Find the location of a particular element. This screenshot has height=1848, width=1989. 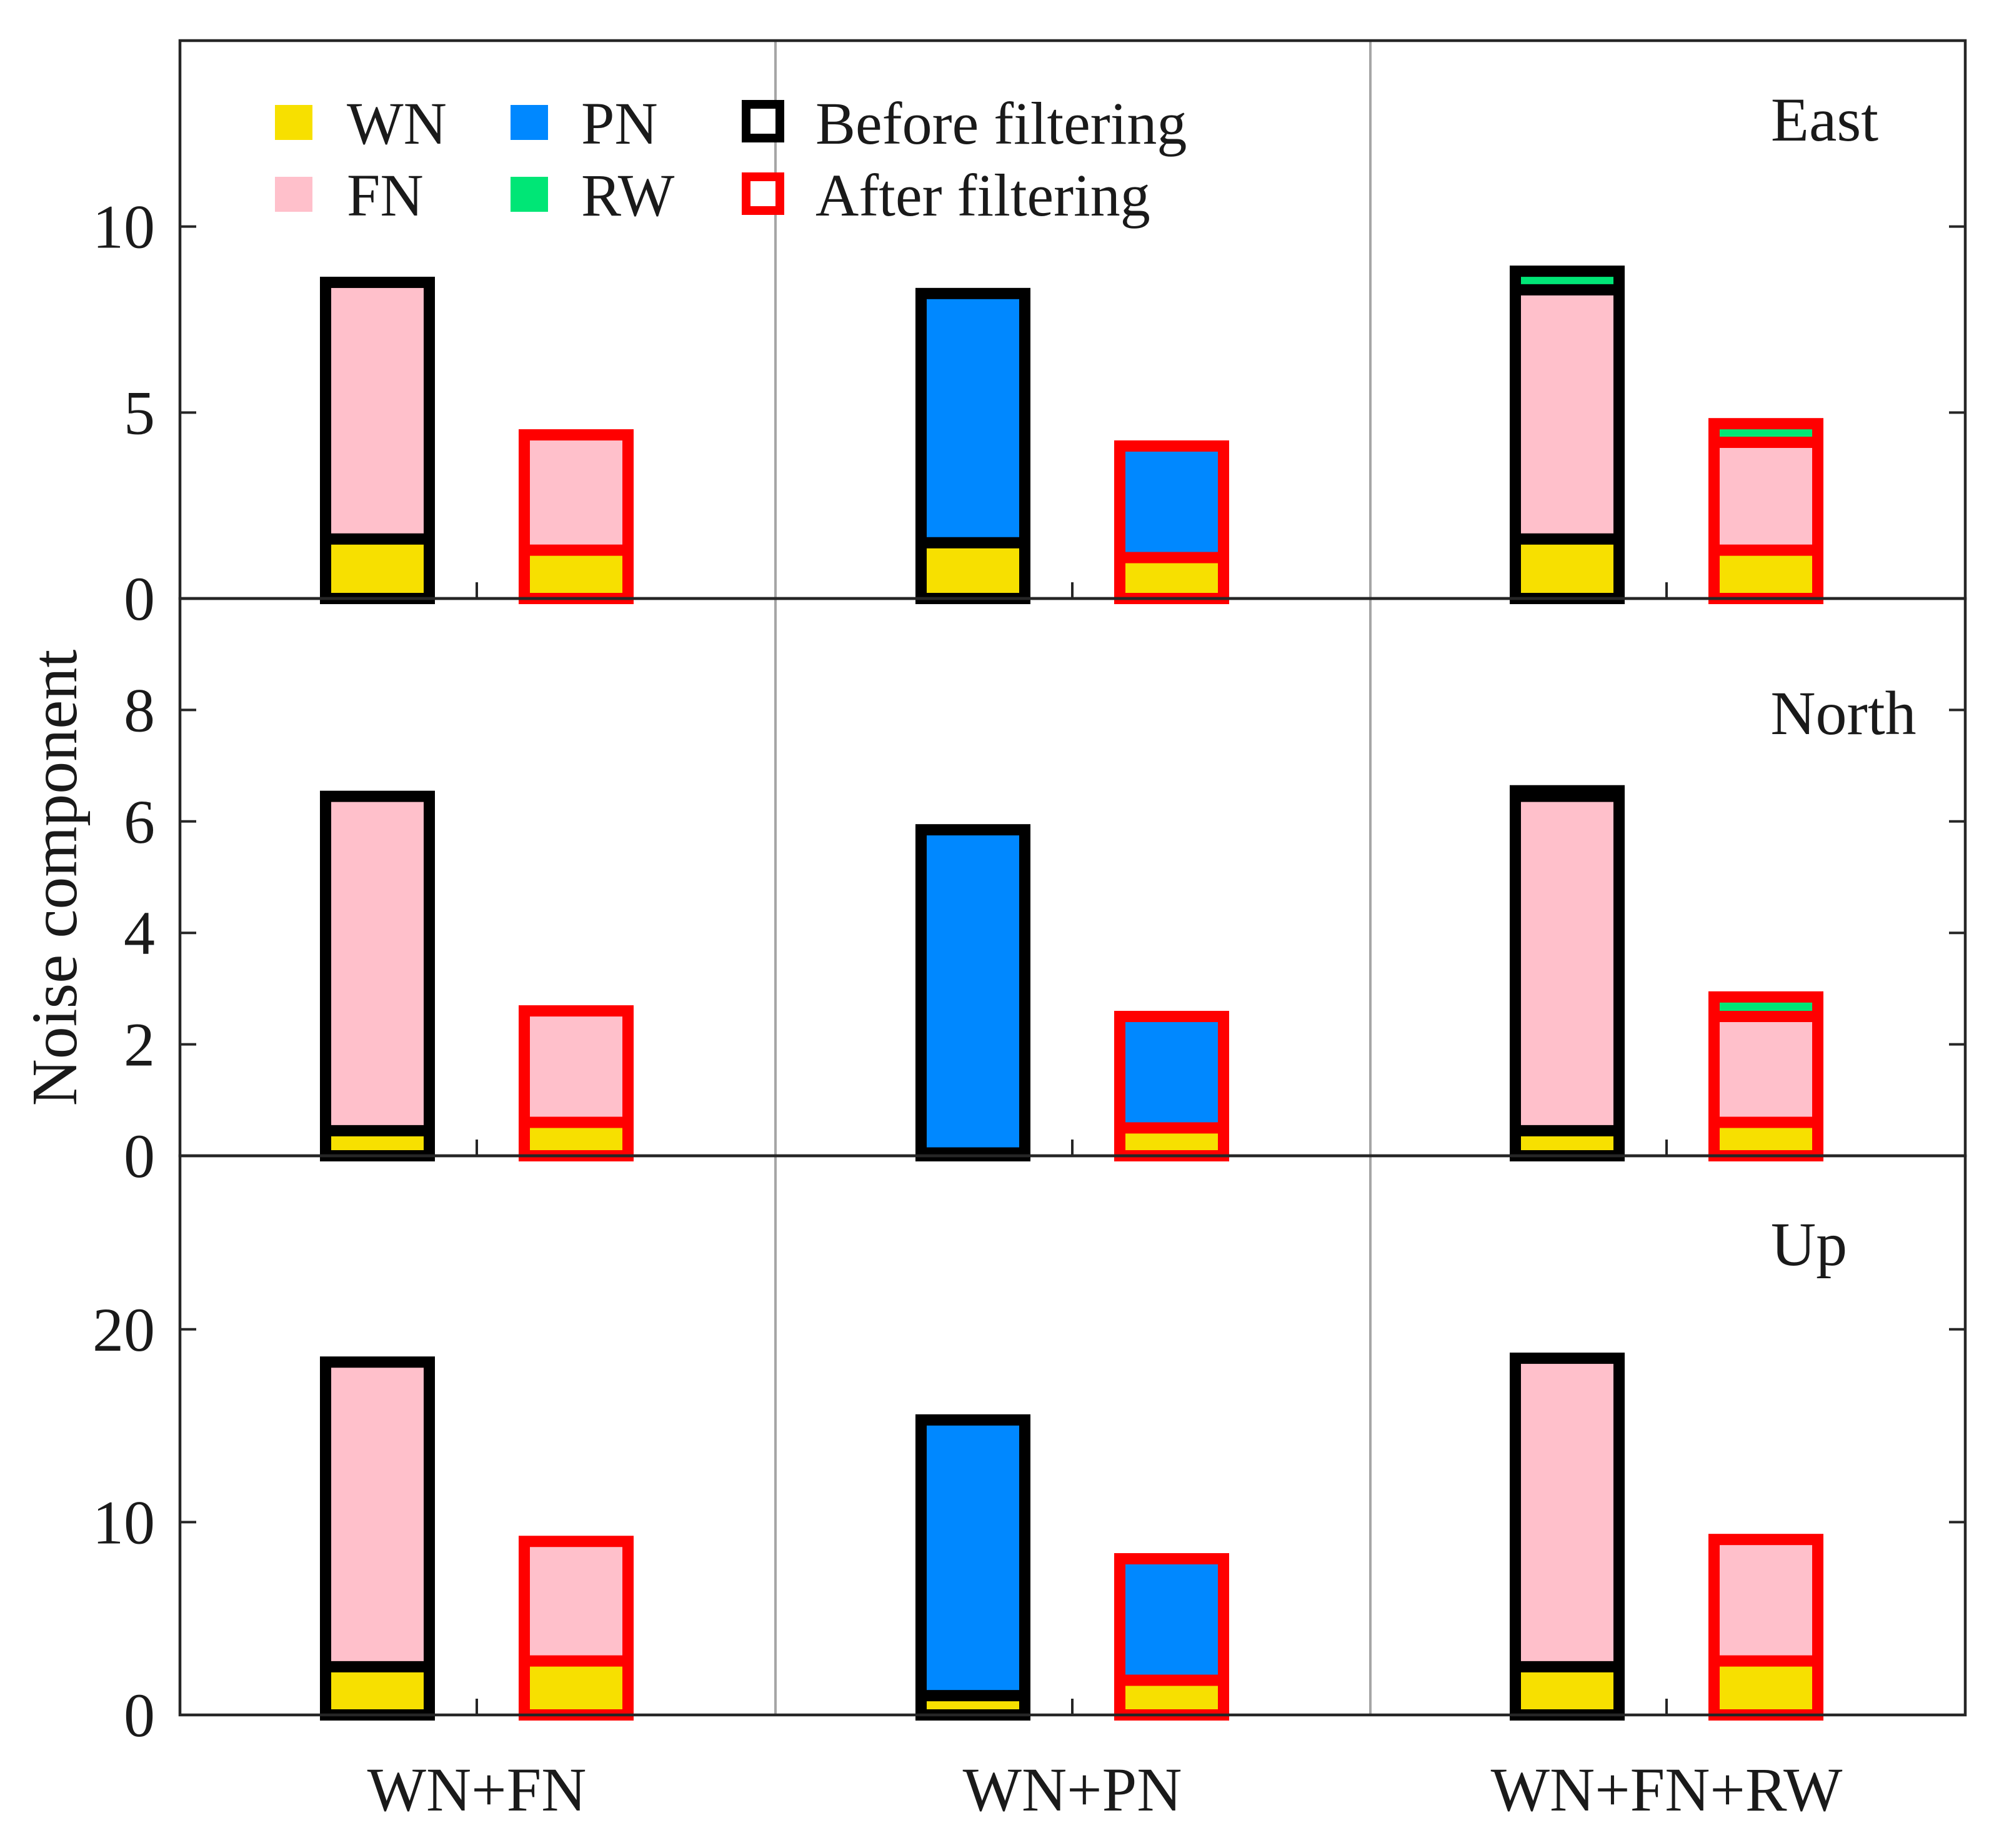

y-tick-label-east: 5 is located at coordinates (139, 412).